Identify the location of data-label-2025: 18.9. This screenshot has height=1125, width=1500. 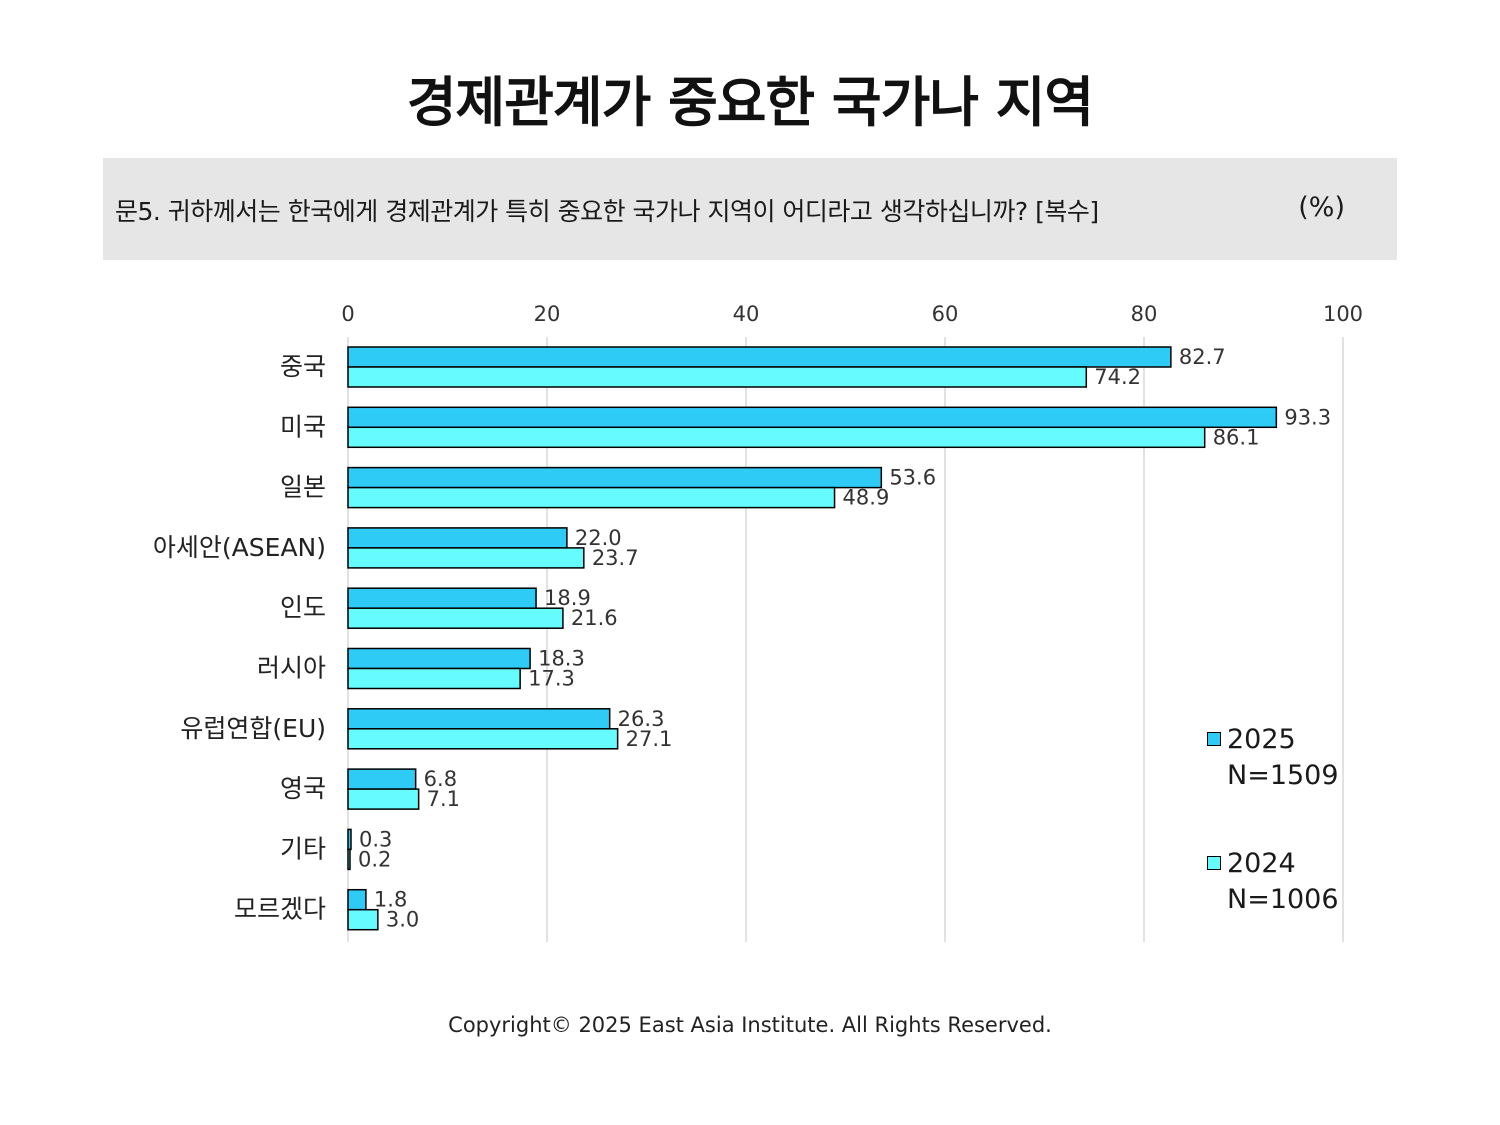
(567, 598).